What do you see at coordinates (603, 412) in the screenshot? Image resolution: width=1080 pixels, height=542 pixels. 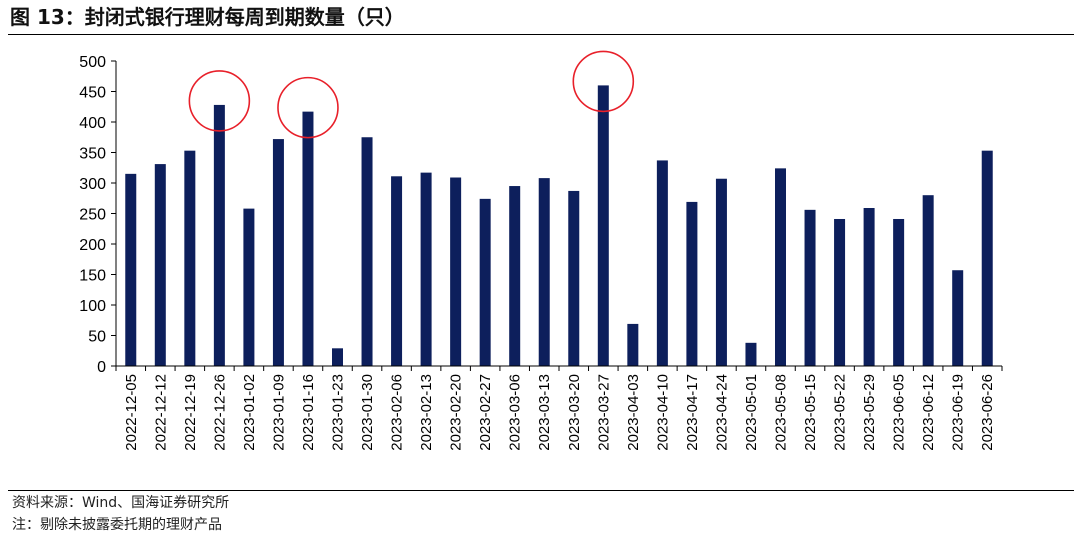 I see `x-tick-label: 2023-03-27` at bounding box center [603, 412].